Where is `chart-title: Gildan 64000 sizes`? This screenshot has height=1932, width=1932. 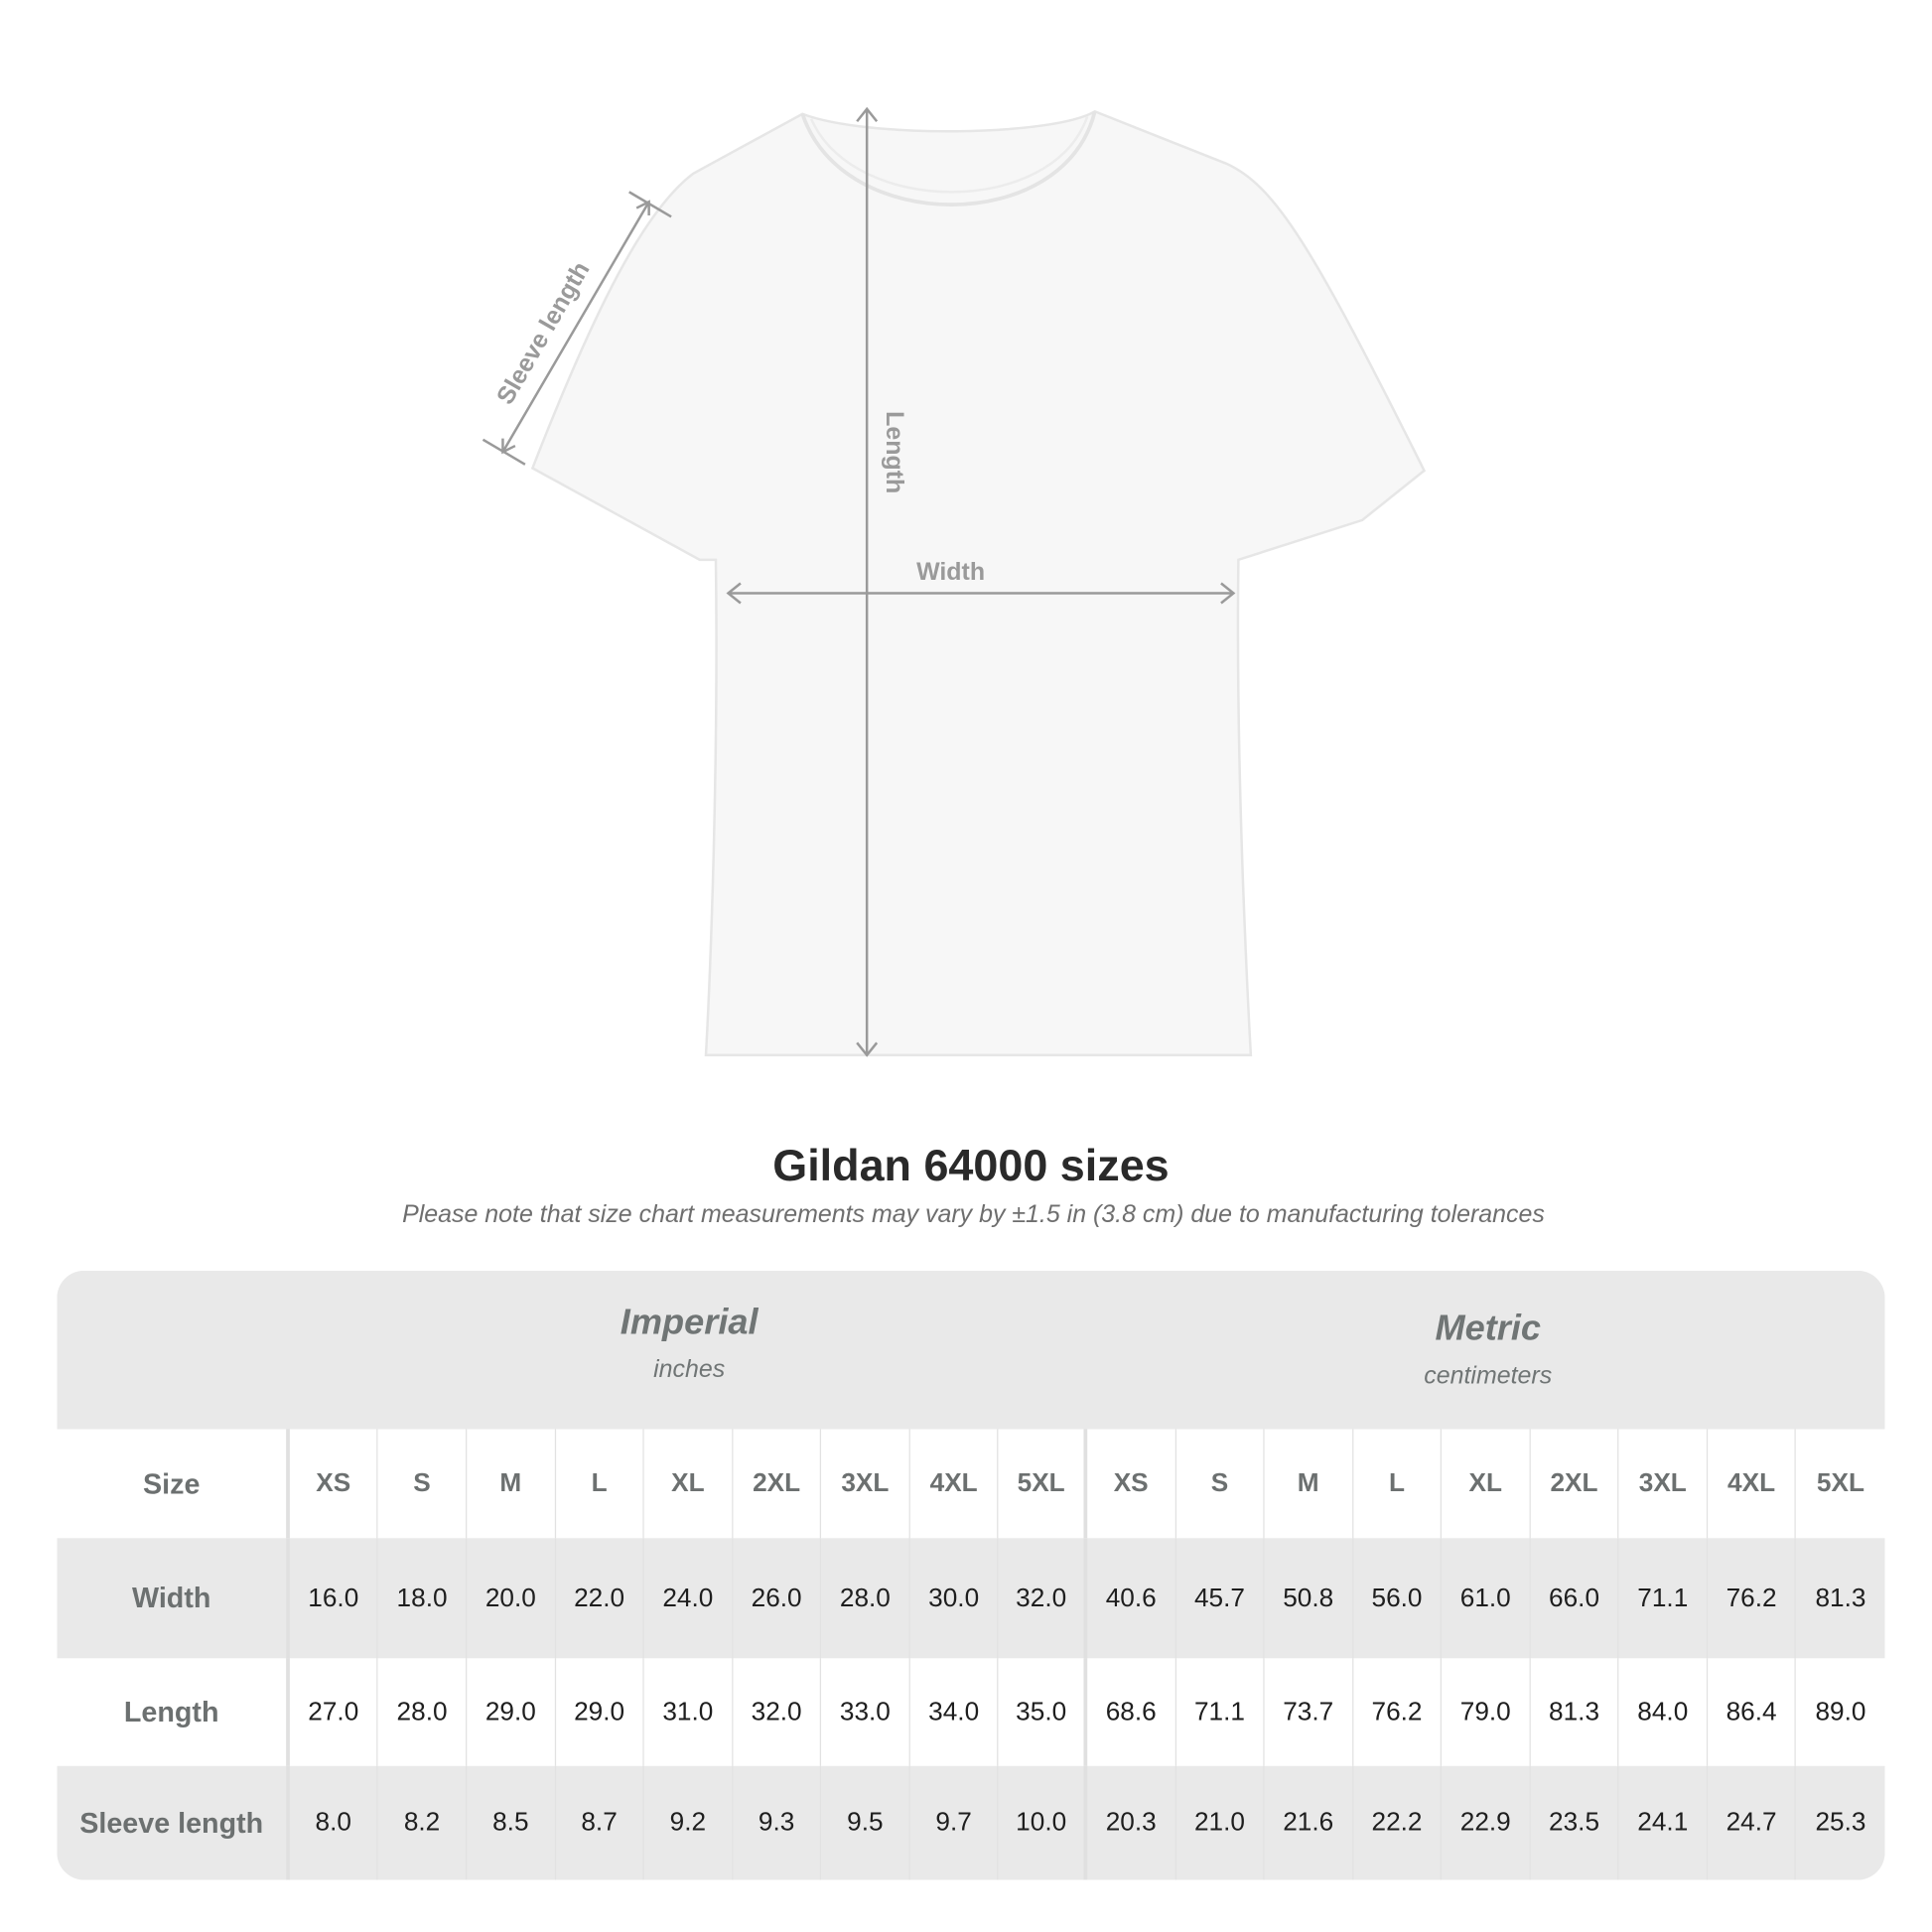
chart-title: Gildan 64000 sizes is located at coordinates (971, 1164).